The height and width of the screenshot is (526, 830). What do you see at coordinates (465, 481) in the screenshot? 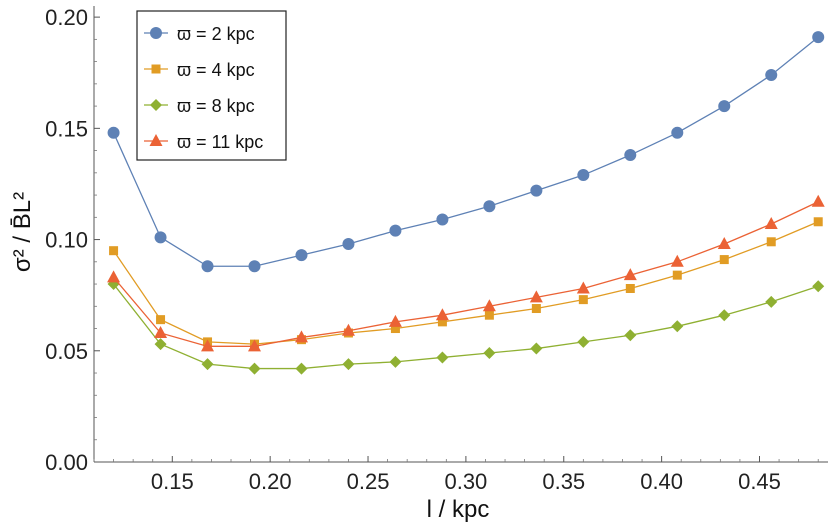
I see `x-tick-label: 0.30` at bounding box center [465, 481].